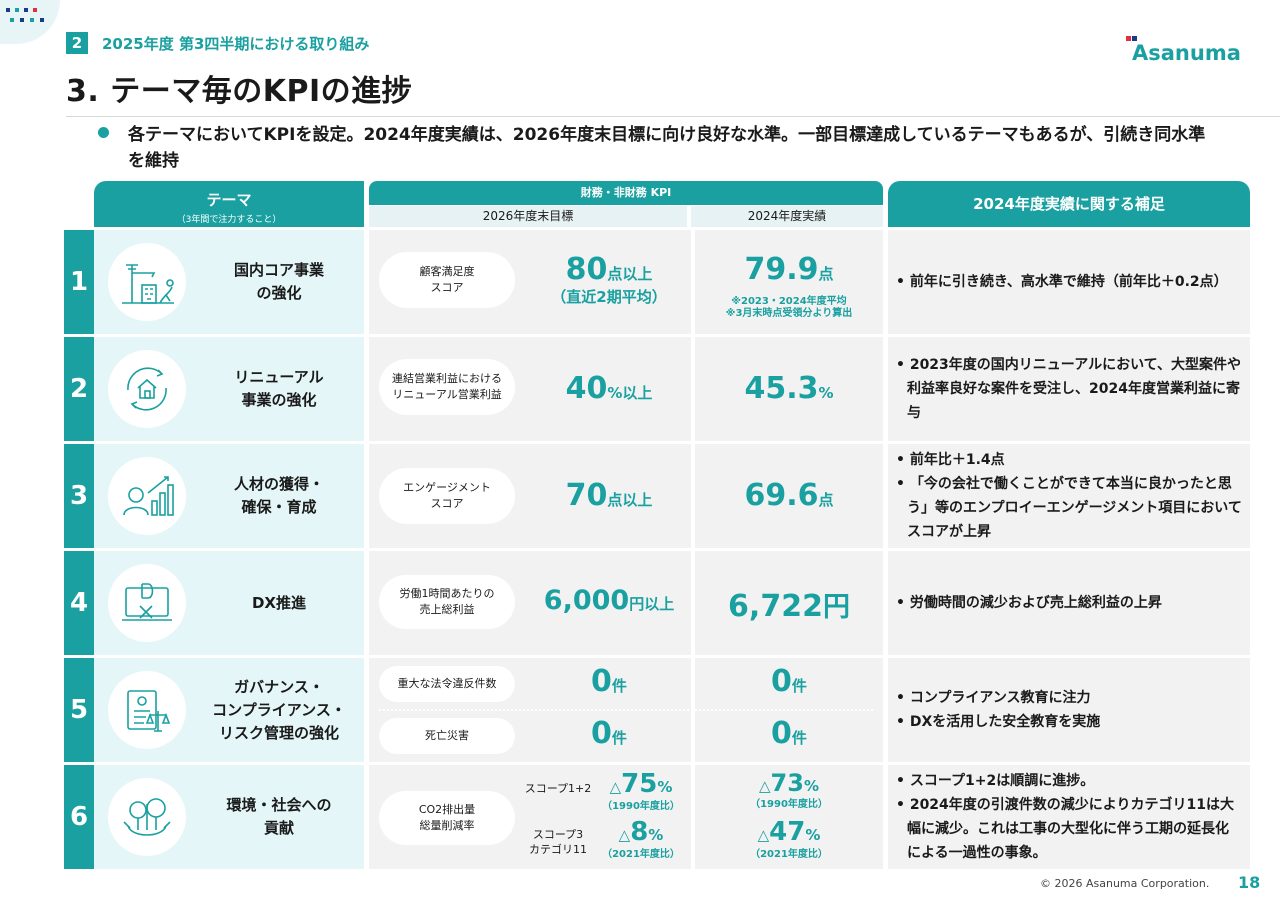  Describe the element at coordinates (799, 738) in the screenshot. I see `actual-unit: 件` at that location.